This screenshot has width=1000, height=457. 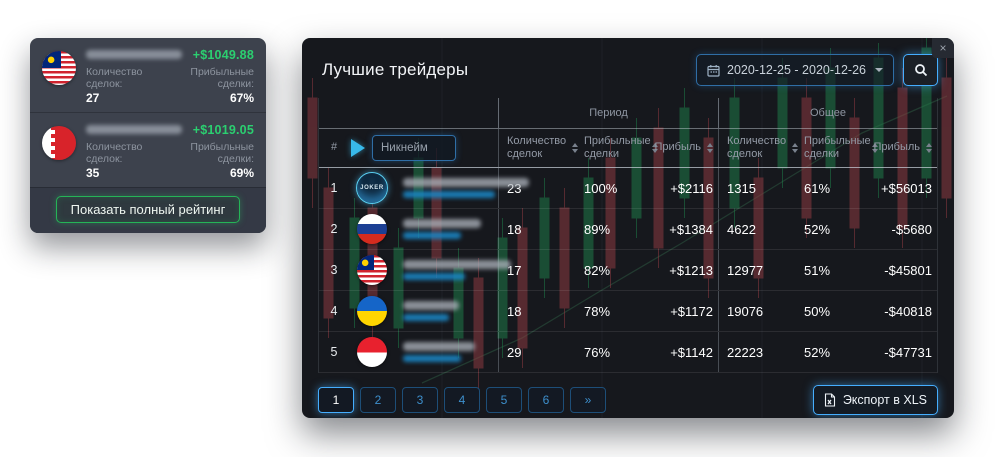 What do you see at coordinates (334, 147) in the screenshot?
I see `rank-column-header: #` at bounding box center [334, 147].